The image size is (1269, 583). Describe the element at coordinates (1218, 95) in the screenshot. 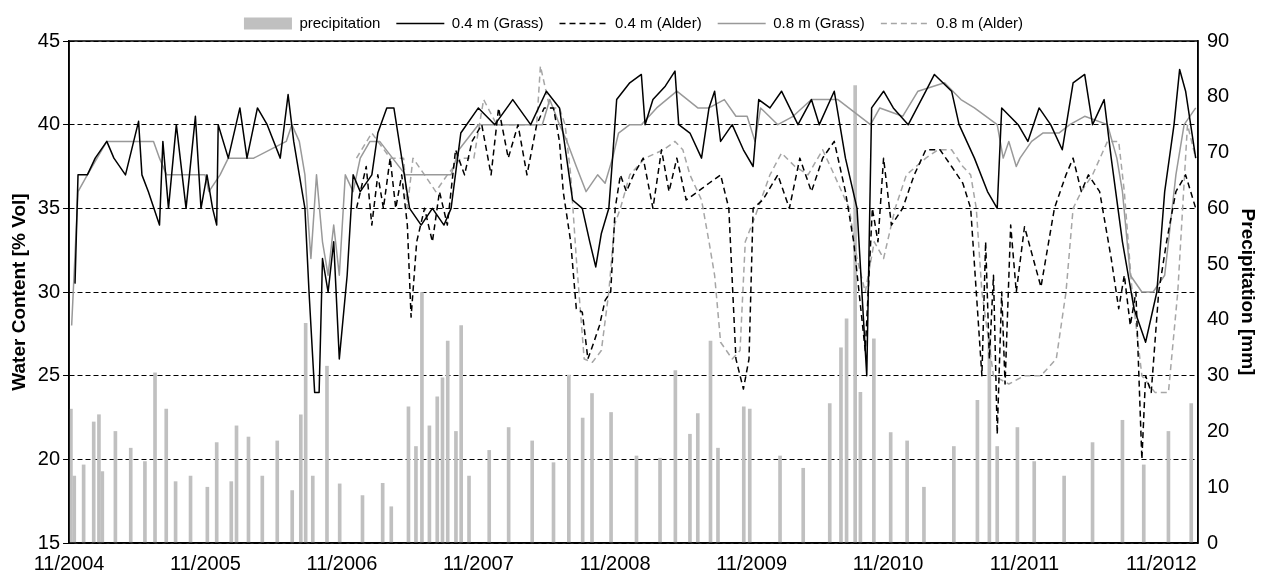

I see `y2-tick-label: 80` at that location.